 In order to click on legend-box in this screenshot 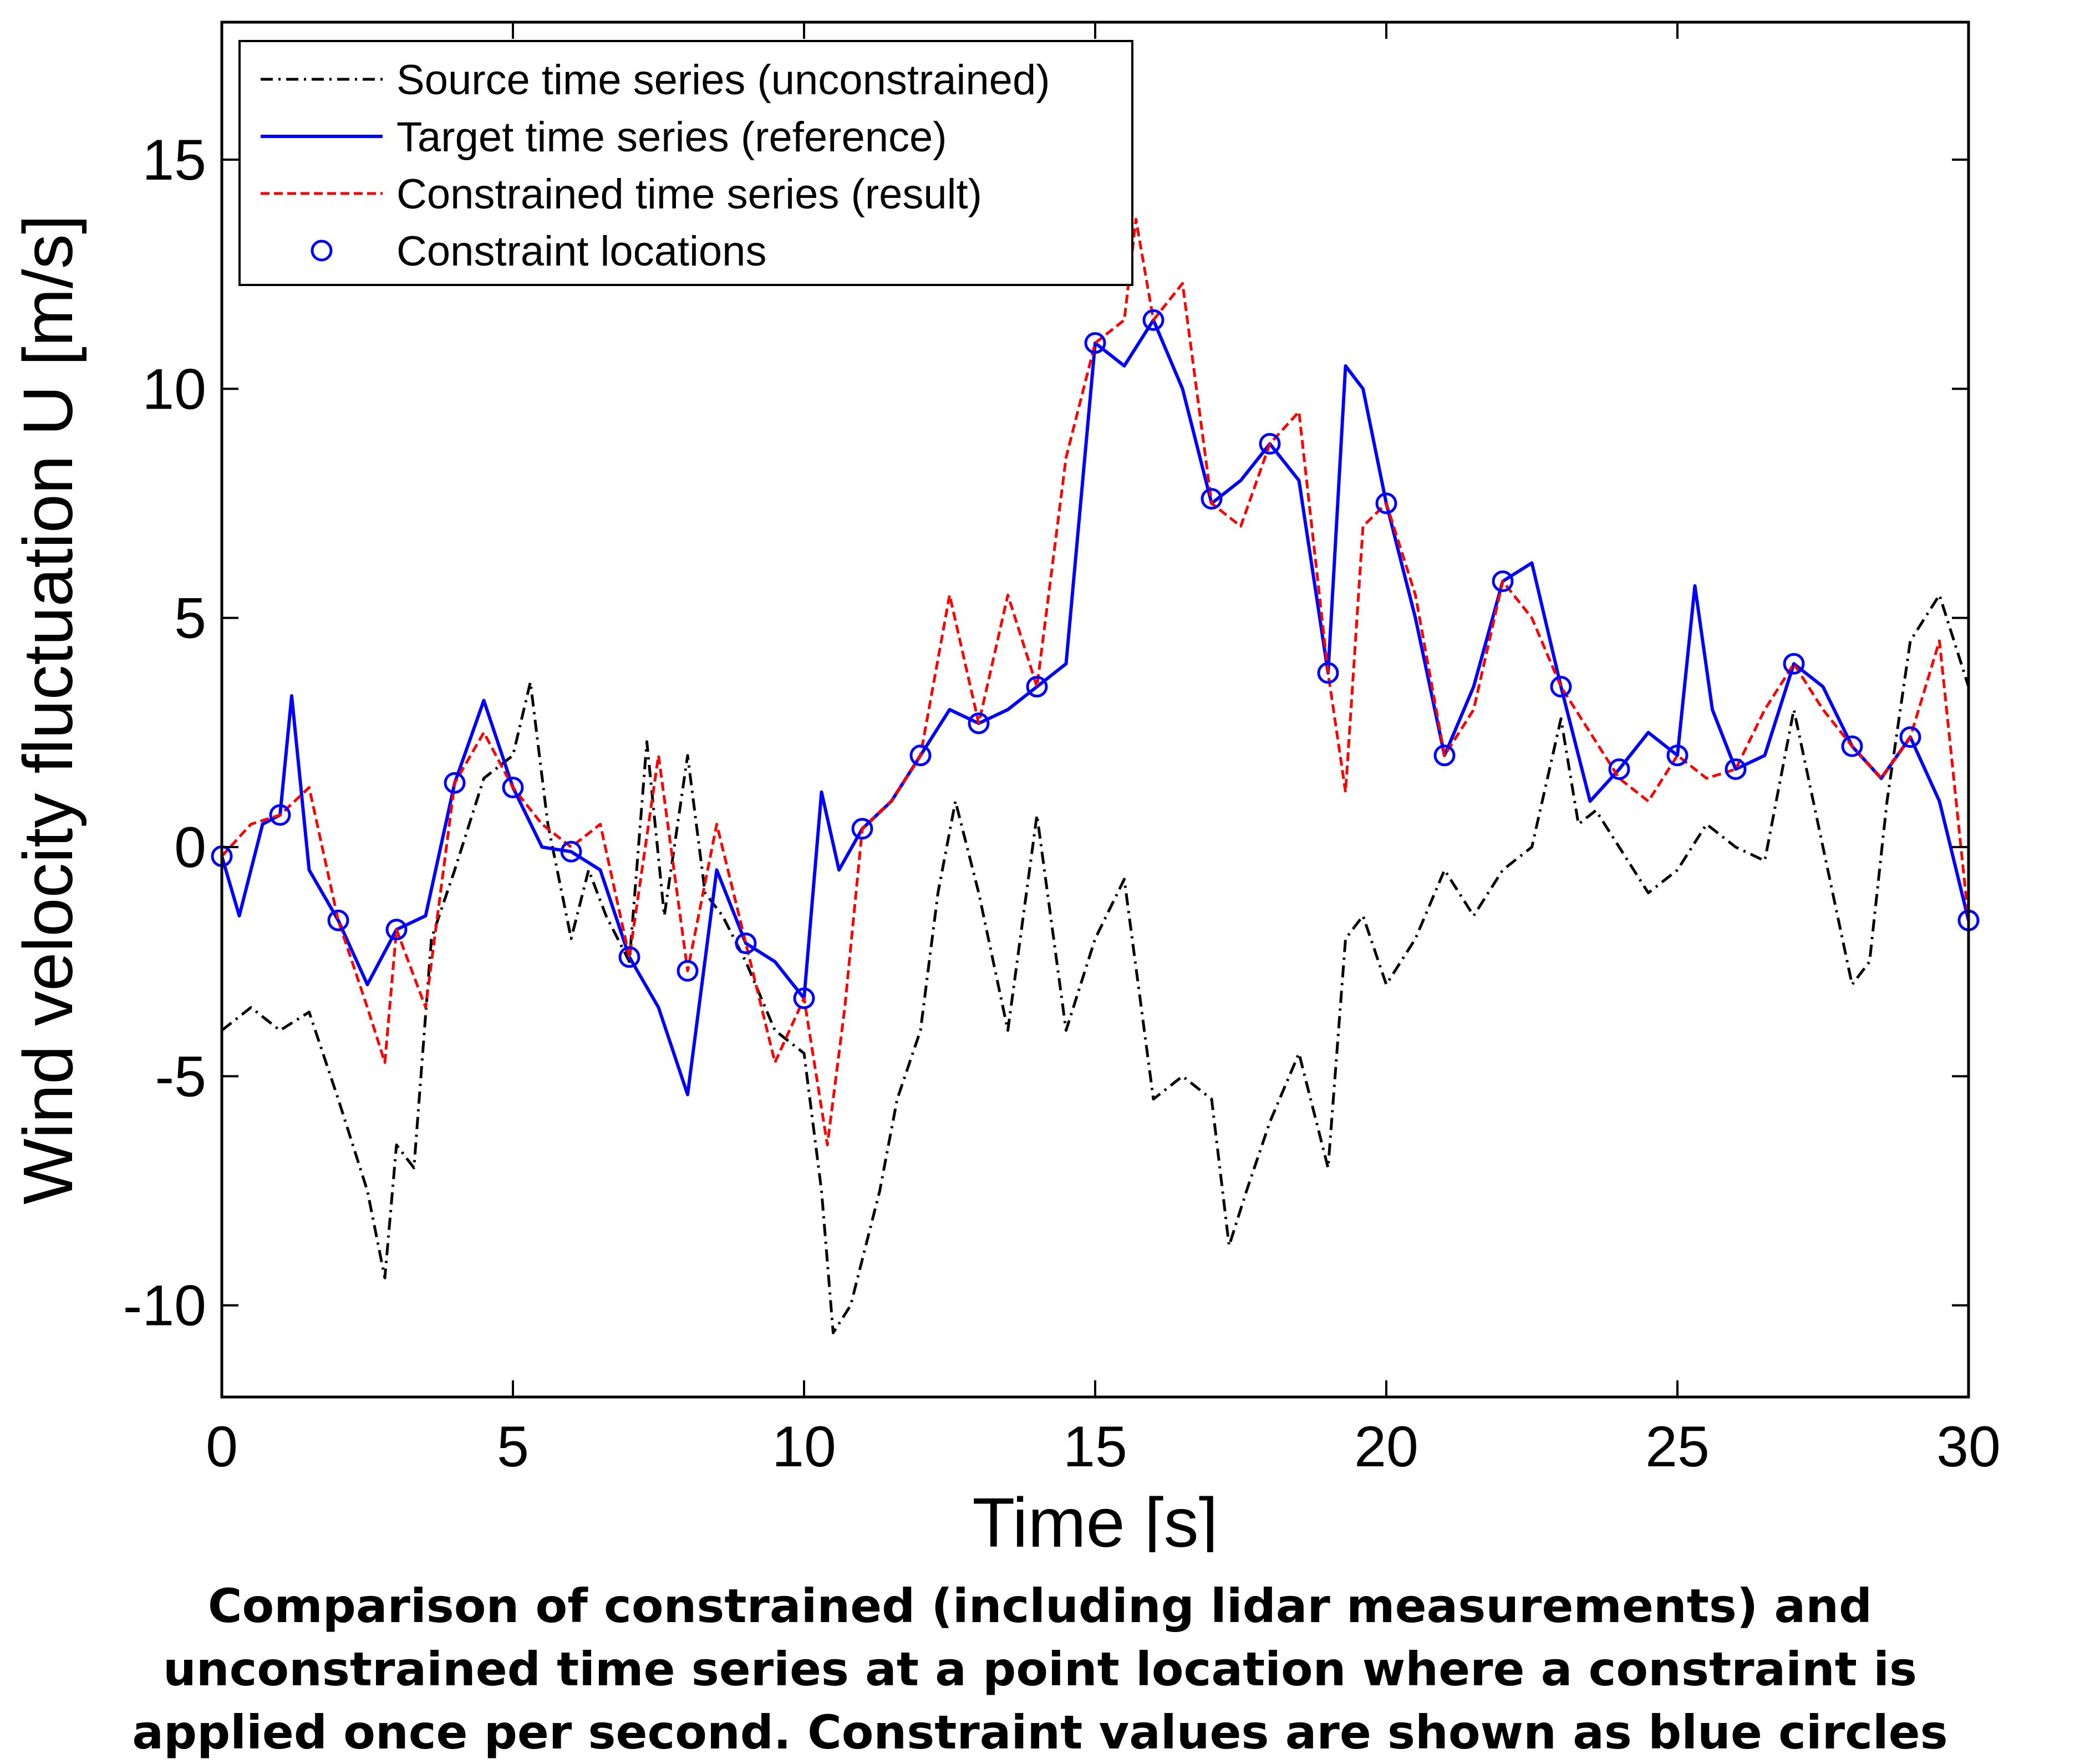, I will do `click(685, 163)`.